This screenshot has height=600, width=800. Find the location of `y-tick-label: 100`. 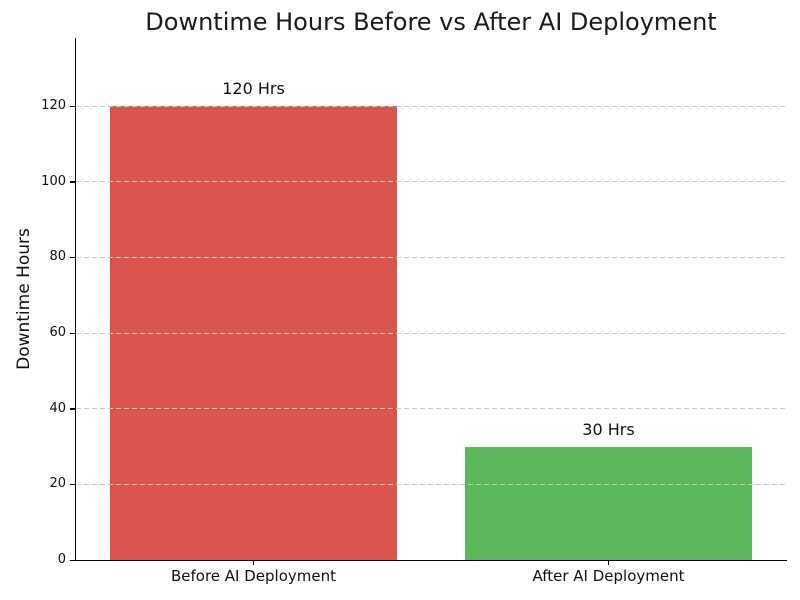

y-tick-label: 100 is located at coordinates (53, 181).